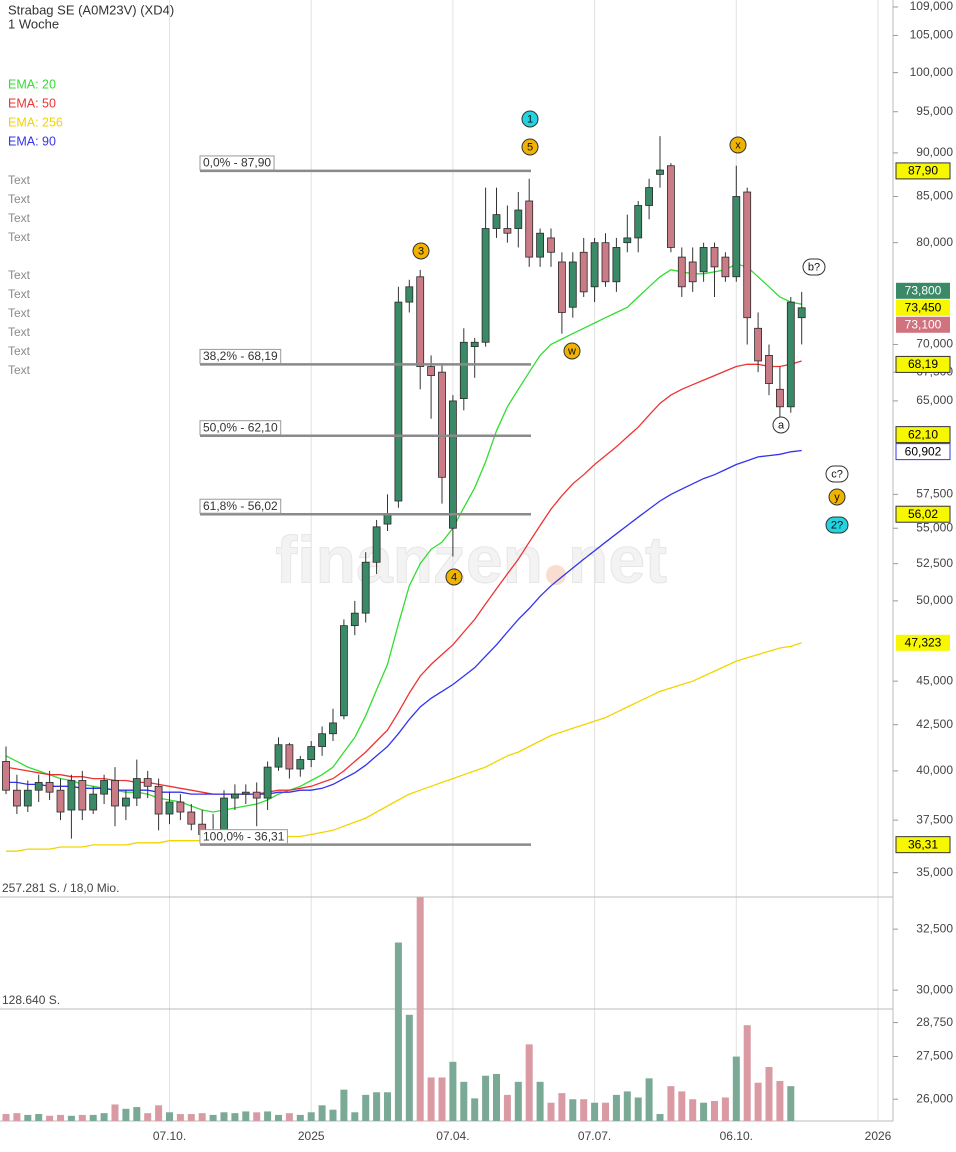 Image resolution: width=956 pixels, height=1152 pixels. I want to click on value-box-label: 87,90, so click(923, 171).